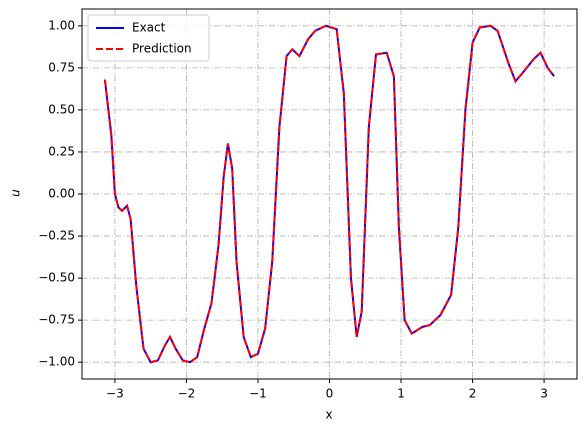  Describe the element at coordinates (544, 394) in the screenshot. I see `x-tick-label: 3` at that location.